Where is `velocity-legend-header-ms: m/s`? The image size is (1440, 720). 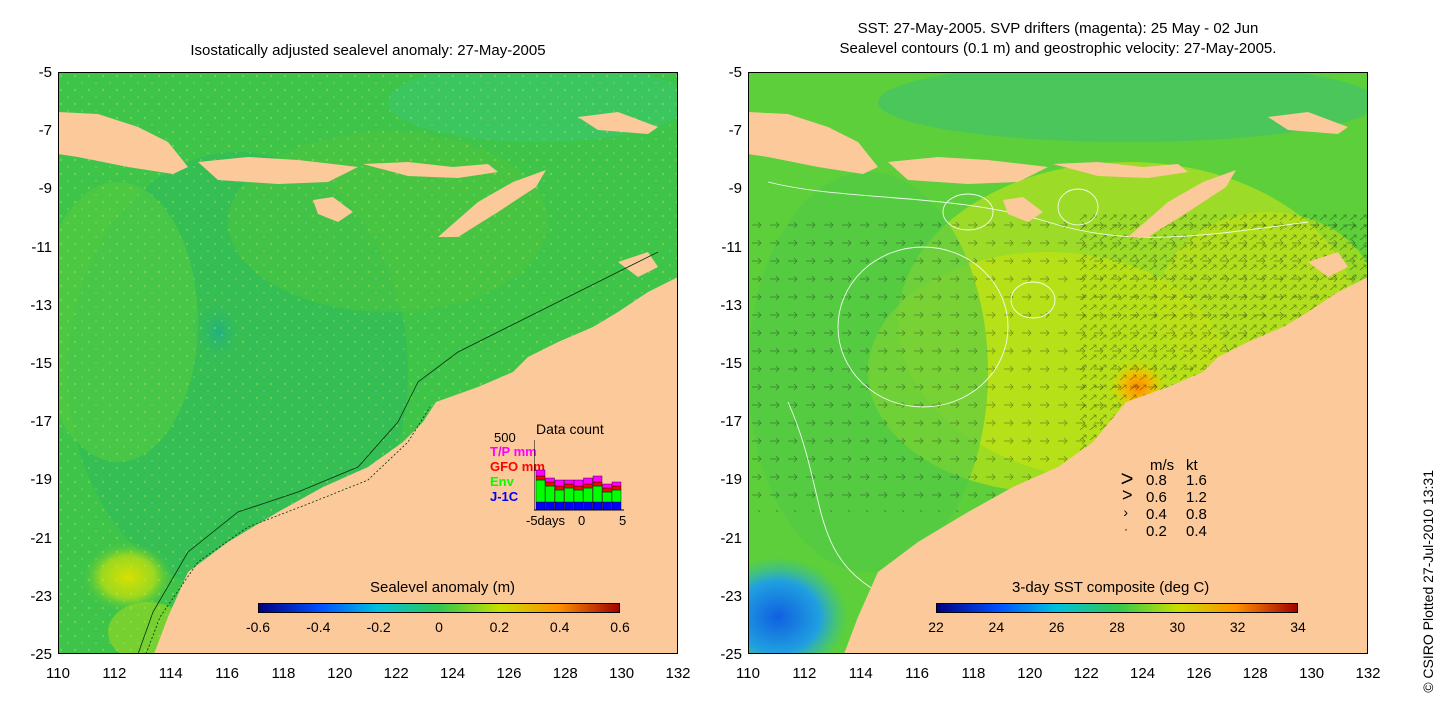 velocity-legend-header-ms: m/s is located at coordinates (1162, 465).